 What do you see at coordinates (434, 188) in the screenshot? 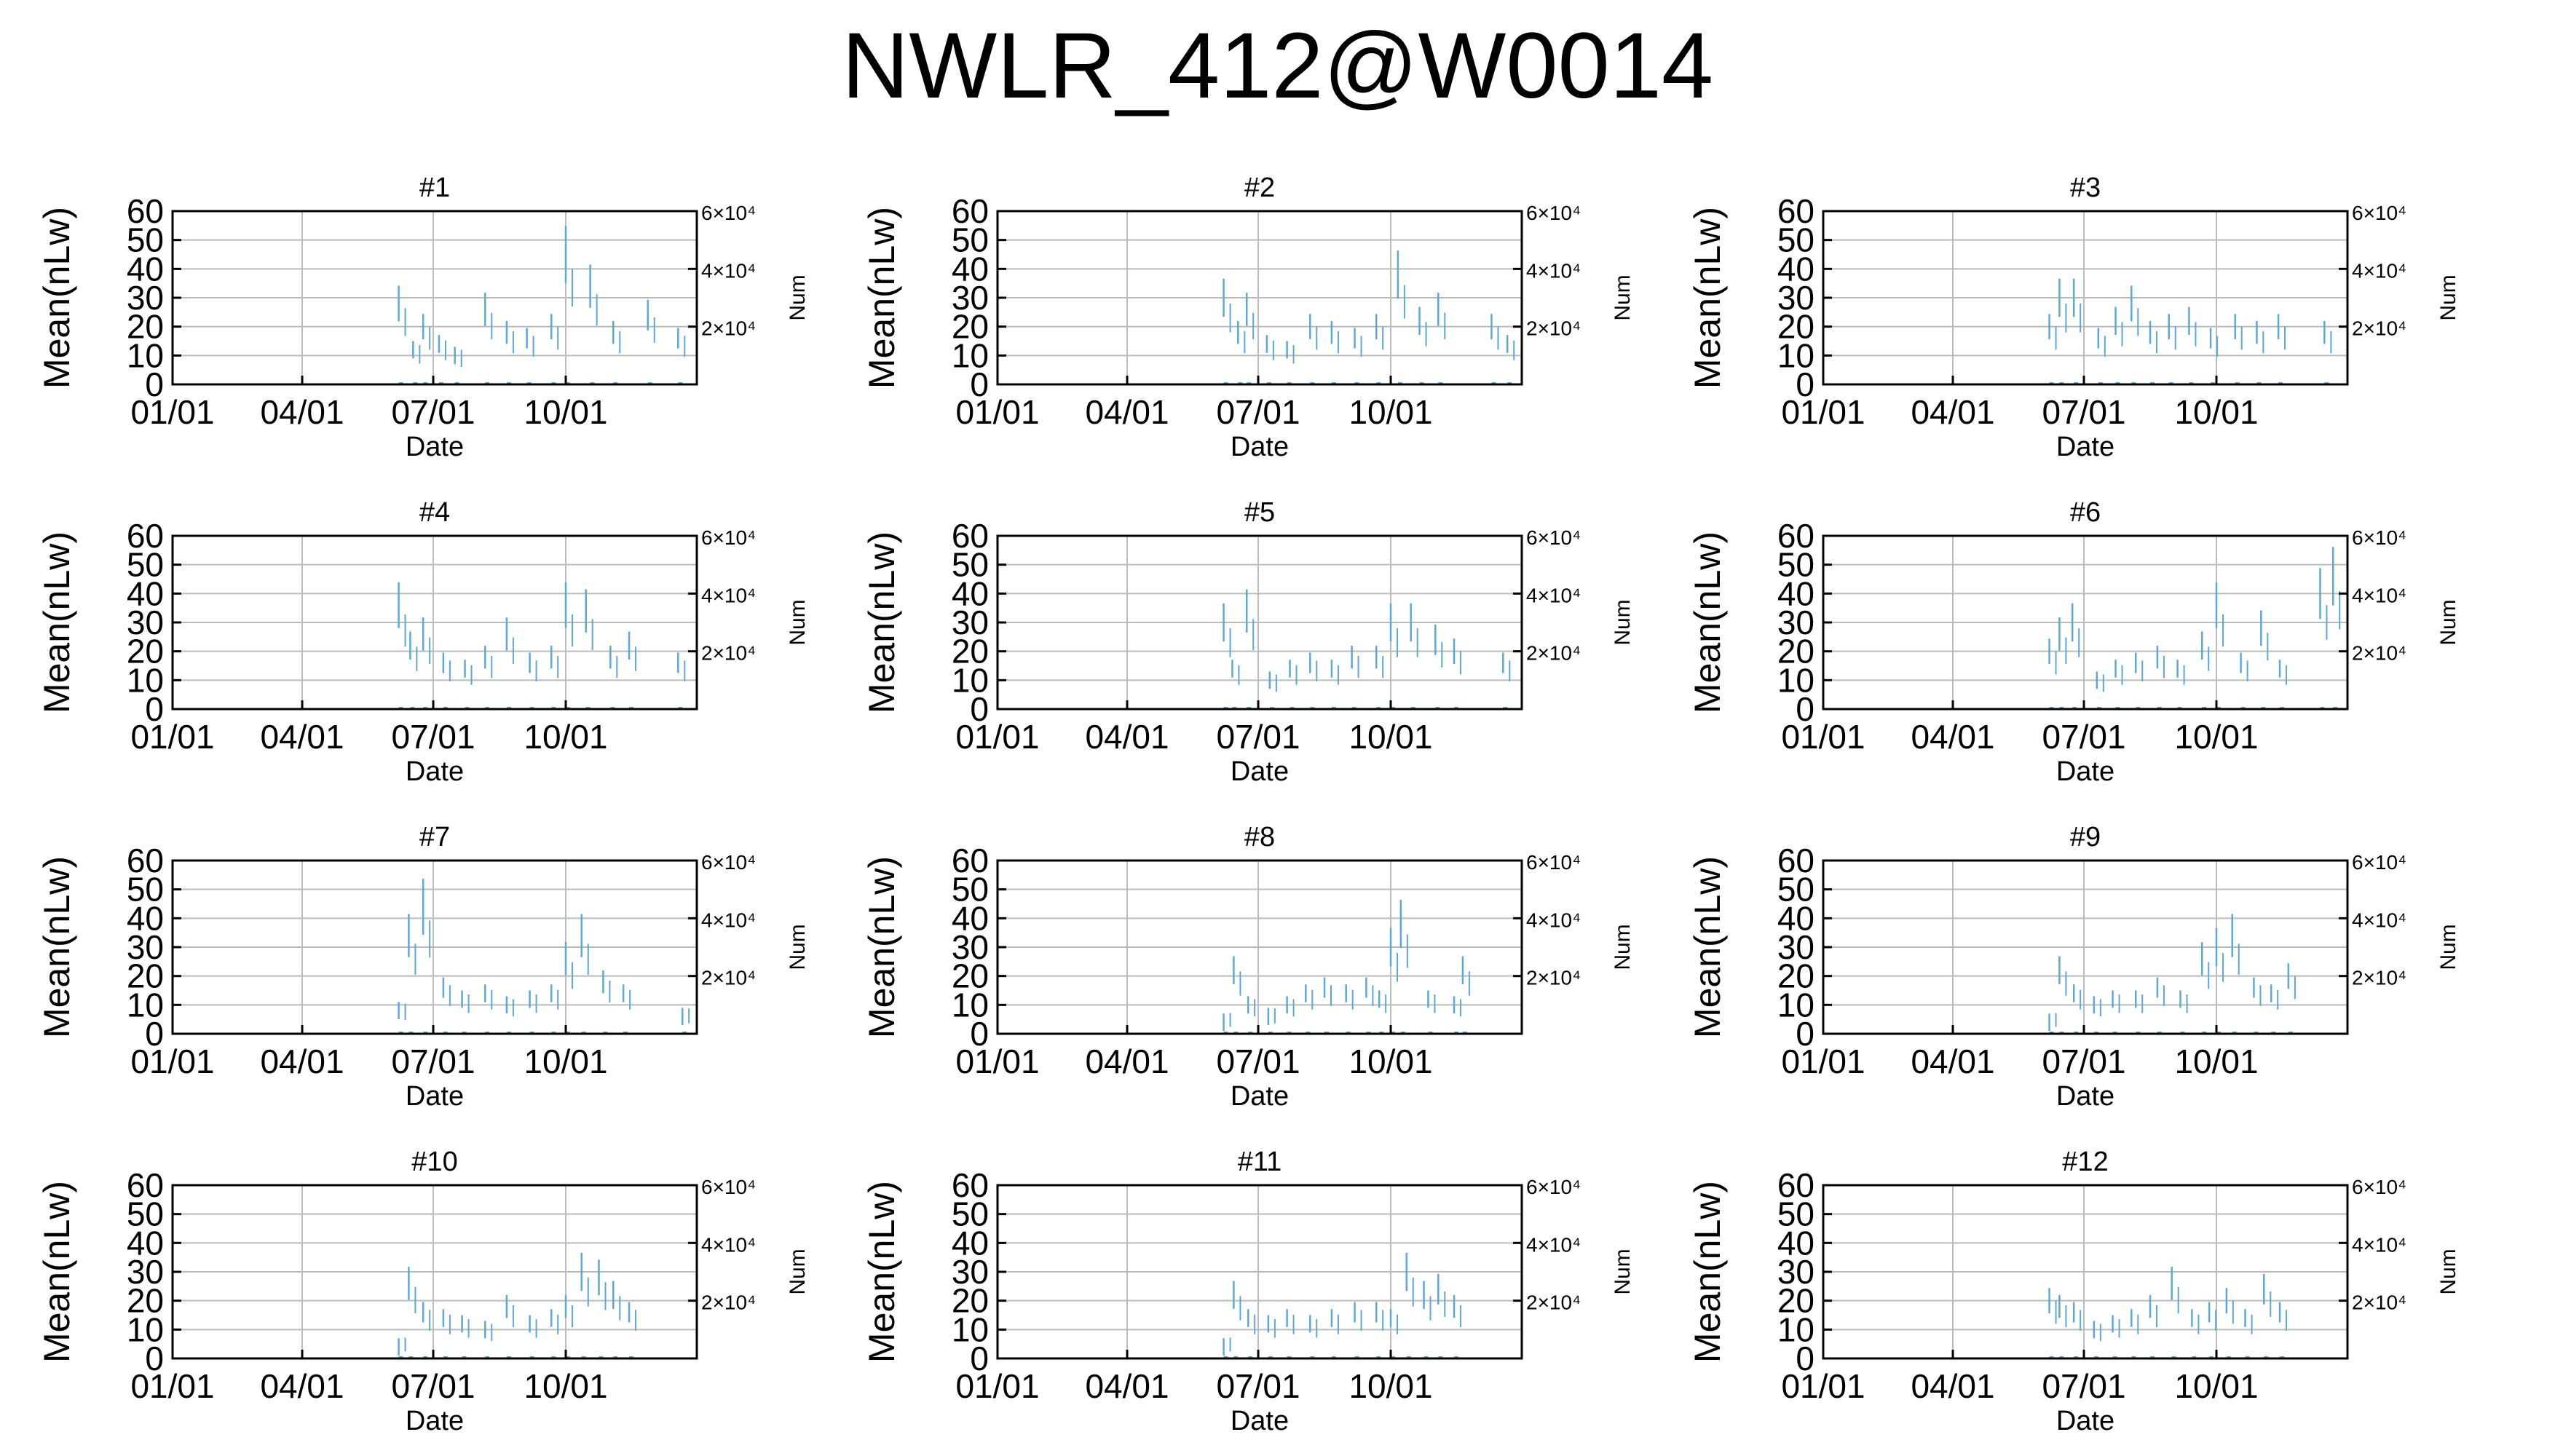
I see `panel-title: #1` at bounding box center [434, 188].